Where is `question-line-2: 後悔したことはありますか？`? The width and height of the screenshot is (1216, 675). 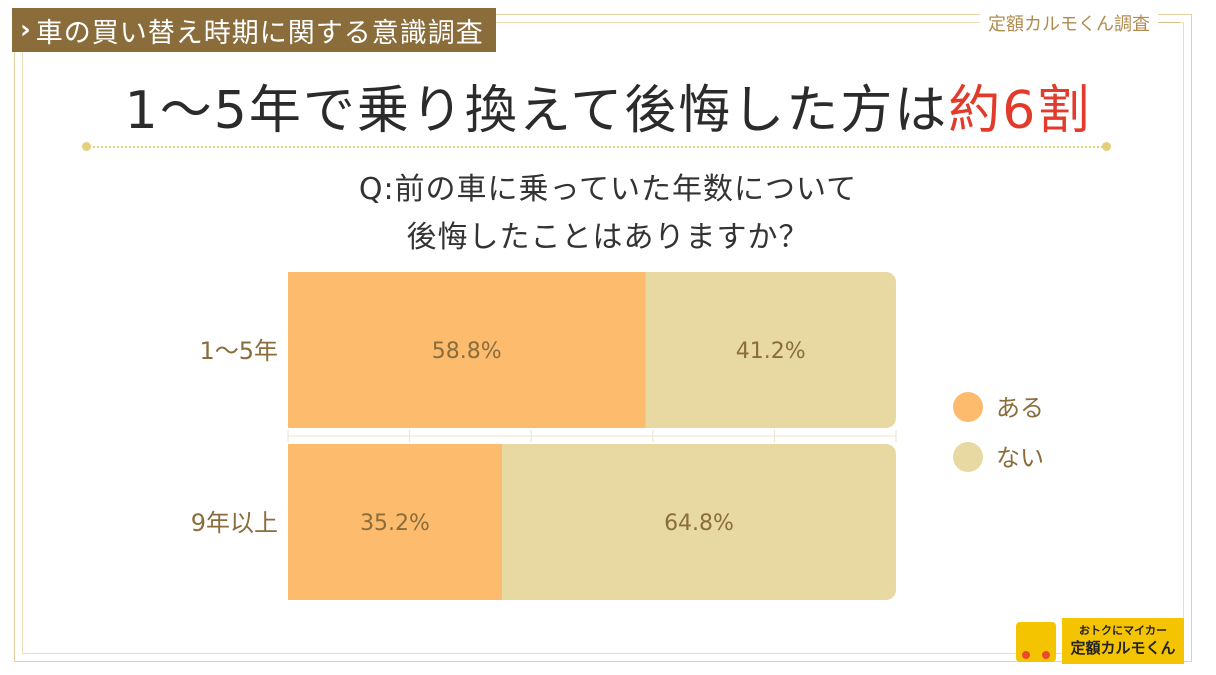 question-line-2: 後悔したことはありますか？ is located at coordinates (608, 237).